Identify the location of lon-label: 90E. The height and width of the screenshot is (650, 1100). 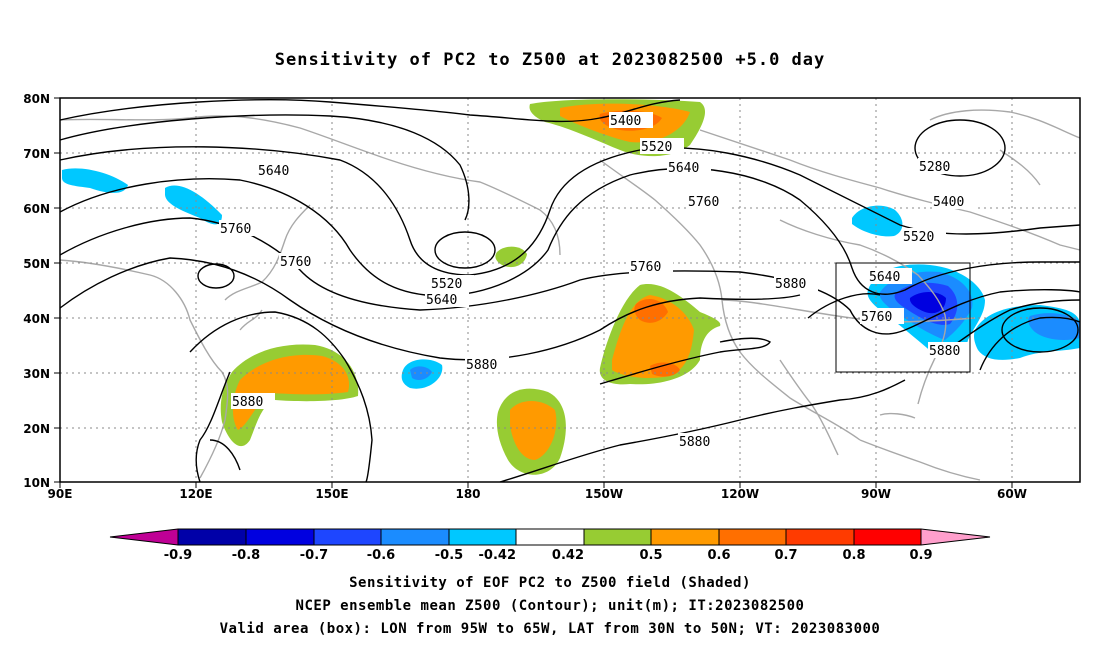
(60, 494).